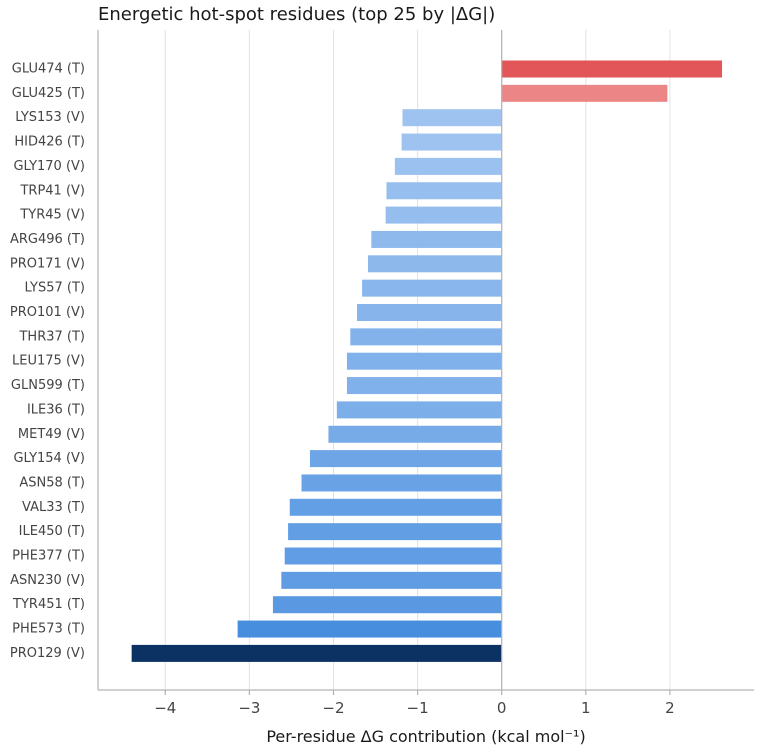  Describe the element at coordinates (48, 69) in the screenshot. I see `y-tick-label-0: GLU474 (T)` at that location.